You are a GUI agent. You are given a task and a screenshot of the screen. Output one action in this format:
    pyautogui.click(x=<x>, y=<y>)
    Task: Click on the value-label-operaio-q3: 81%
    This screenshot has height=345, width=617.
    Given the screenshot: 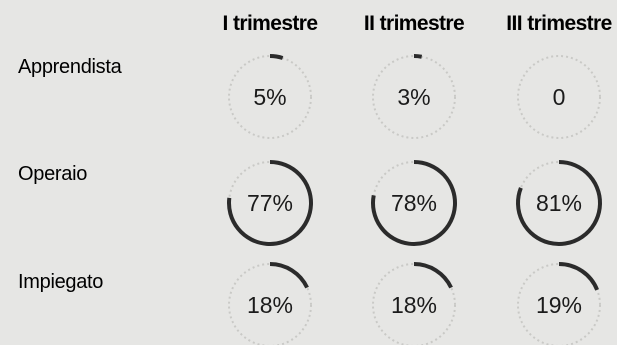 What is the action you would take?
    pyautogui.click(x=559, y=203)
    